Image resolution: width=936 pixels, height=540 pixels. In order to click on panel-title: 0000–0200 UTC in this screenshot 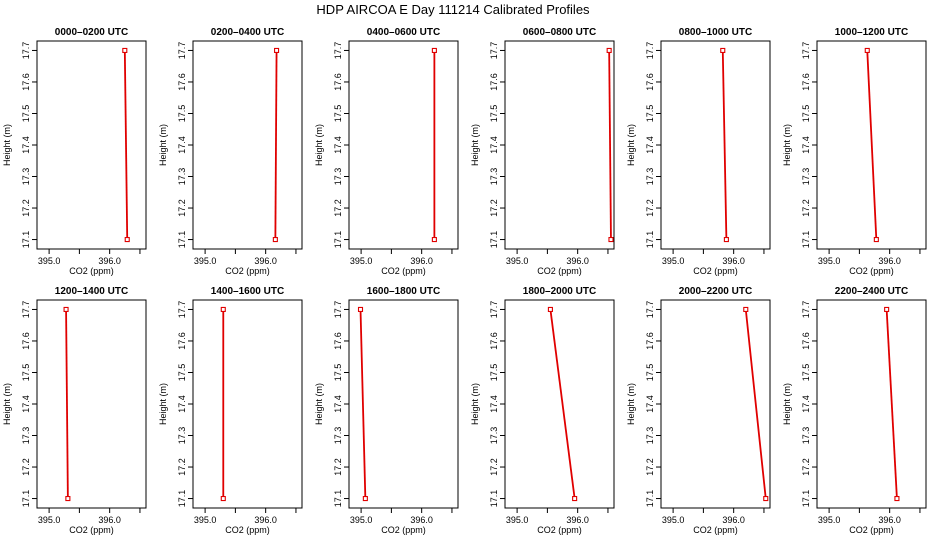, I will do `click(91, 32)`.